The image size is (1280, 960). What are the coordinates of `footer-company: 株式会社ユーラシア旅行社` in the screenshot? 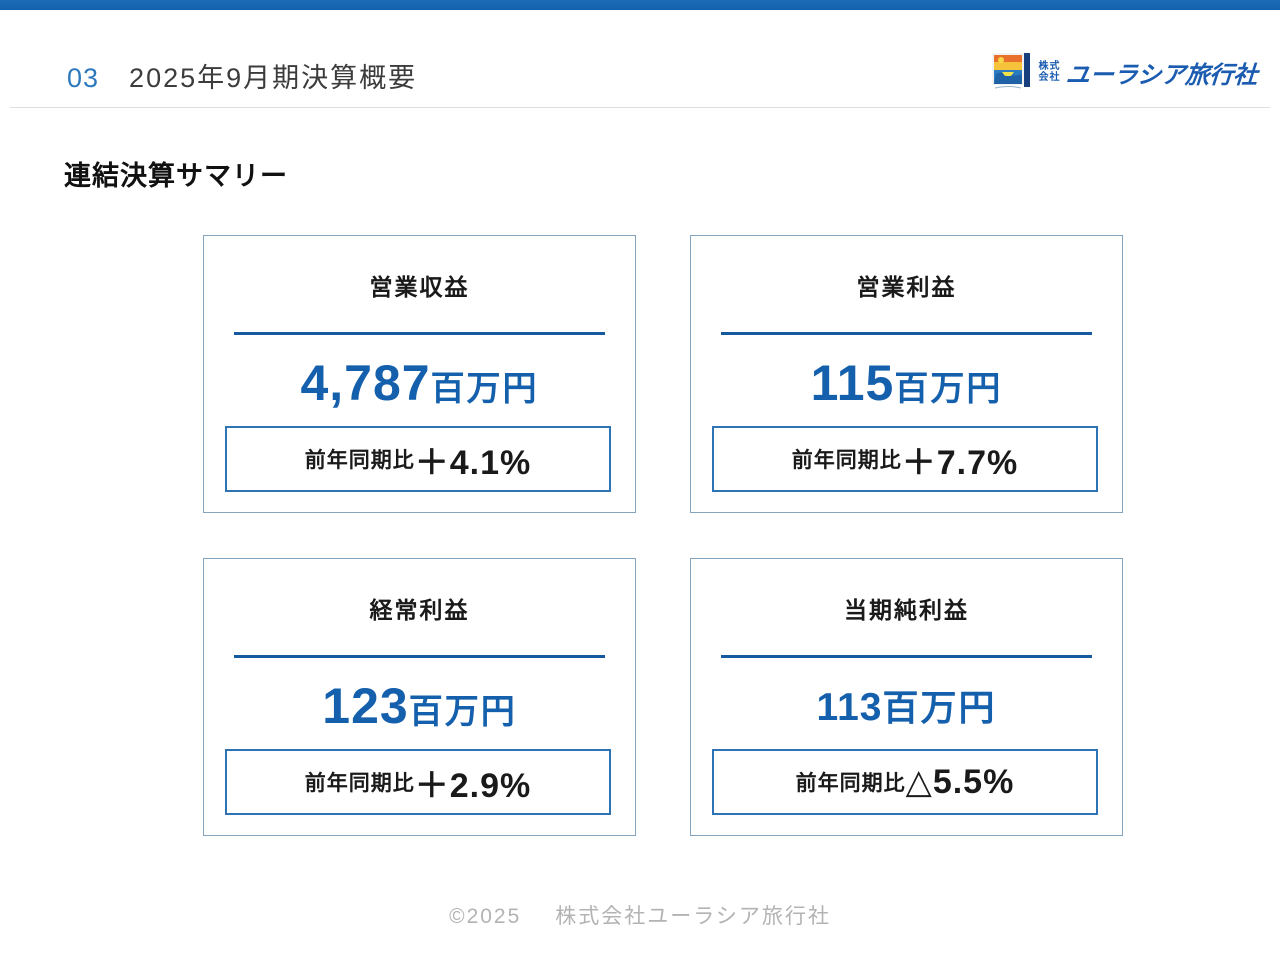 It's located at (693, 916).